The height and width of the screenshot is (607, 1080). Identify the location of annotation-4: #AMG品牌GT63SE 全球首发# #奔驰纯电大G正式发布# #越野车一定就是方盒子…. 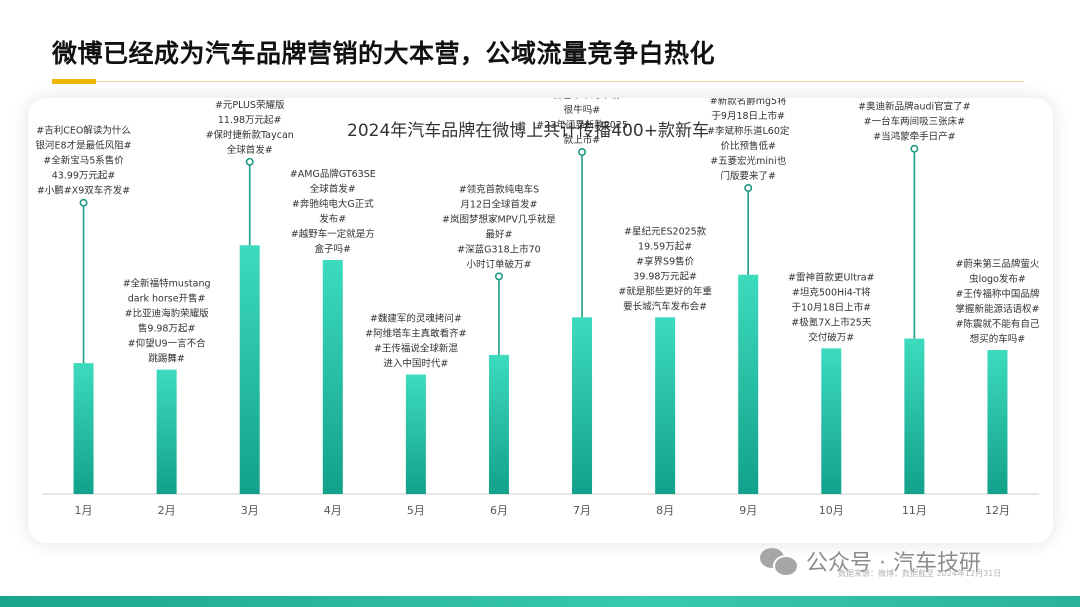
(333, 211).